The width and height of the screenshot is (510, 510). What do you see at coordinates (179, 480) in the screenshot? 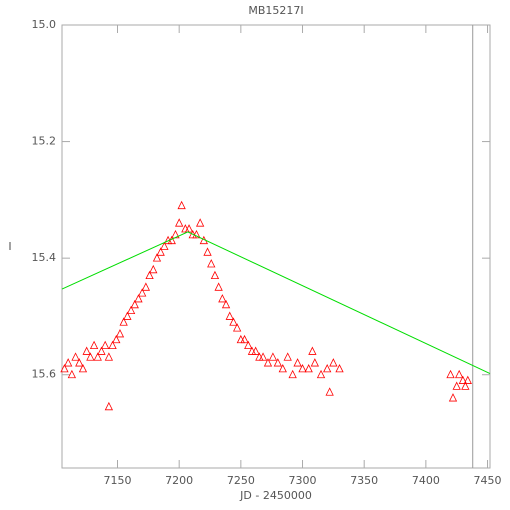
I see `x-tick-label: 7200` at bounding box center [179, 480].